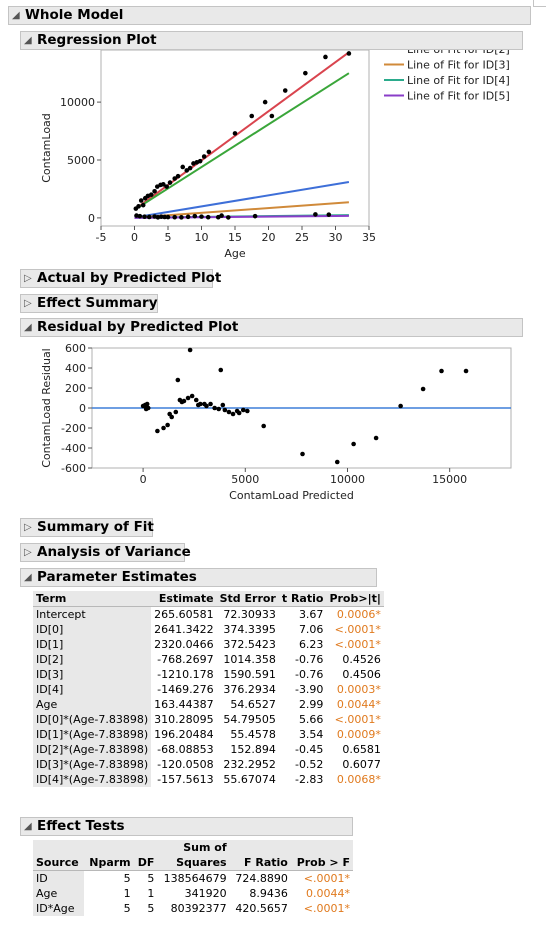  Describe the element at coordinates (186, 826) in the screenshot. I see `effect-tests-header: ◢ Effect Tests` at that location.